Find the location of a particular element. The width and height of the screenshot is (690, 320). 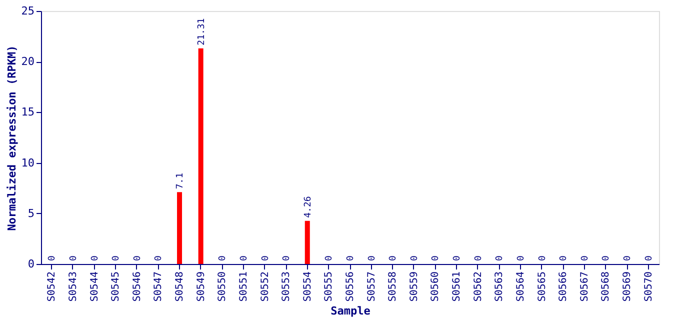

x-tick-label: S0553 is located at coordinates (286, 287).